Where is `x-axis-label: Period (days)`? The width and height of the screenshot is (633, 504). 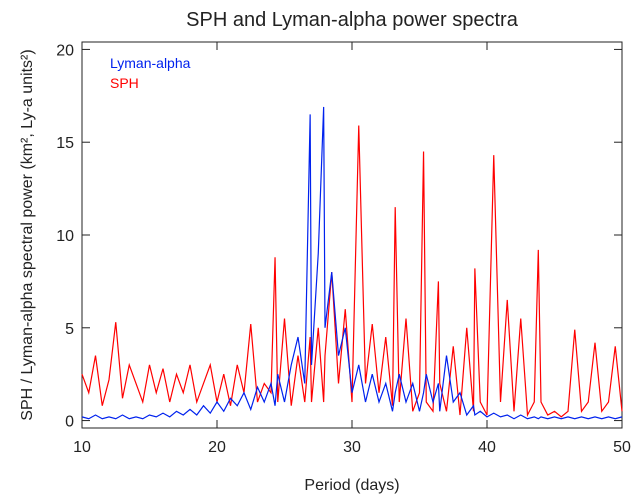
x-axis-label: Period (days) is located at coordinates (351, 485).